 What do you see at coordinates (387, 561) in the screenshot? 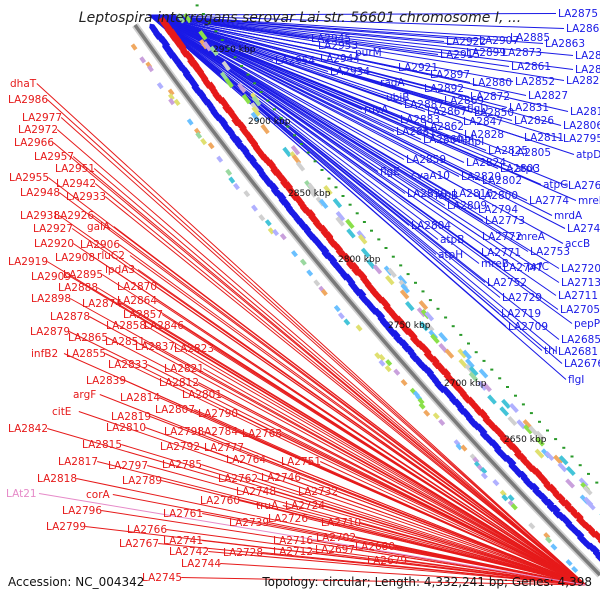
I see `reverse-label: LA2679` at bounding box center [387, 561].